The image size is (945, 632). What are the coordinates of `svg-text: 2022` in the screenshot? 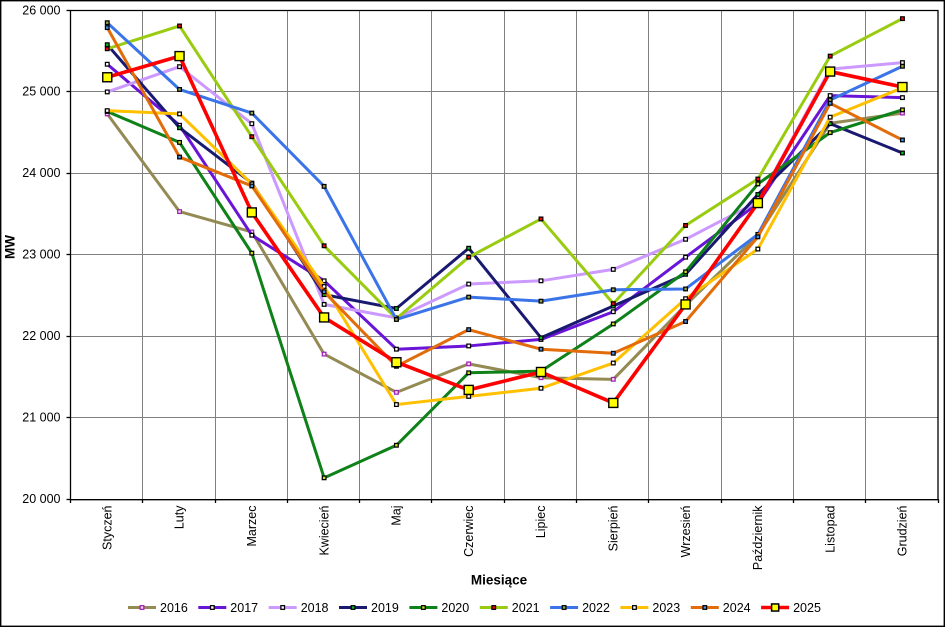 It's located at (596, 608).